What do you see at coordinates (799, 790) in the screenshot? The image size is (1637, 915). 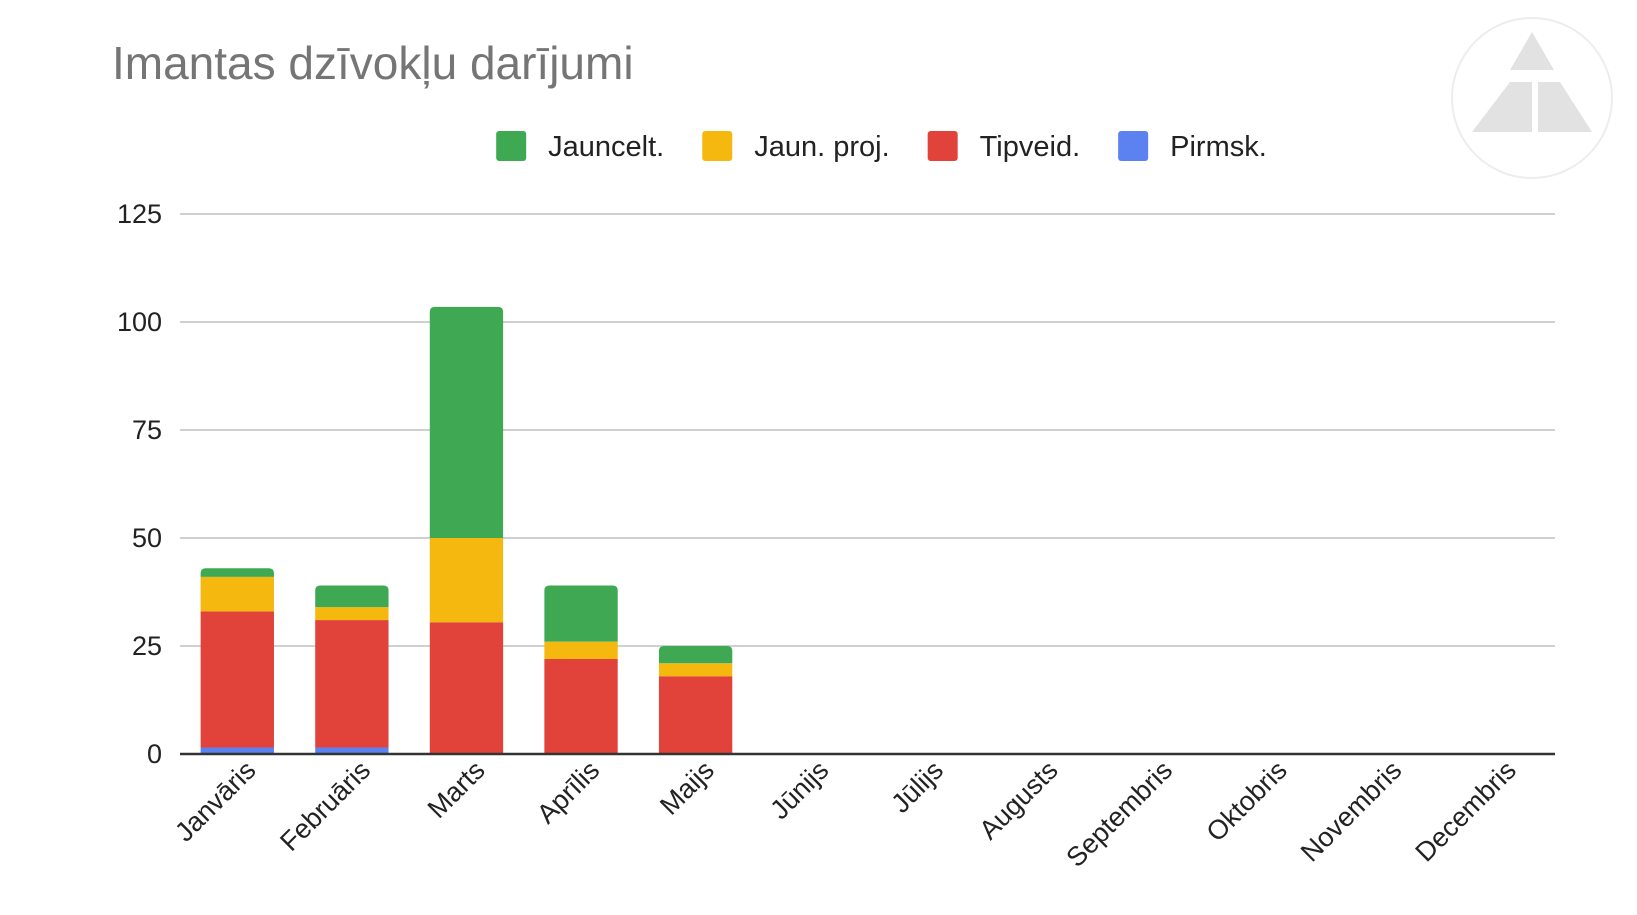 I see `x-tick-label: Jūnijs` at bounding box center [799, 790].